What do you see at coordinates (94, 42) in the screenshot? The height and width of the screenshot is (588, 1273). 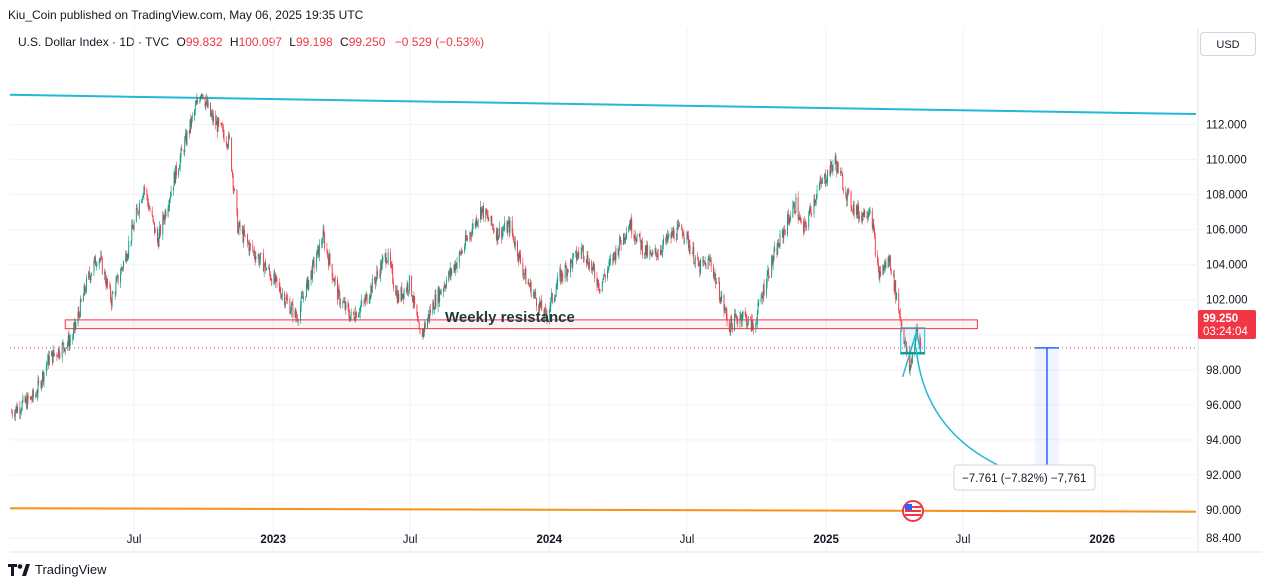 I see `symbol-title: U.S. Dollar Index · 1D · TVC` at bounding box center [94, 42].